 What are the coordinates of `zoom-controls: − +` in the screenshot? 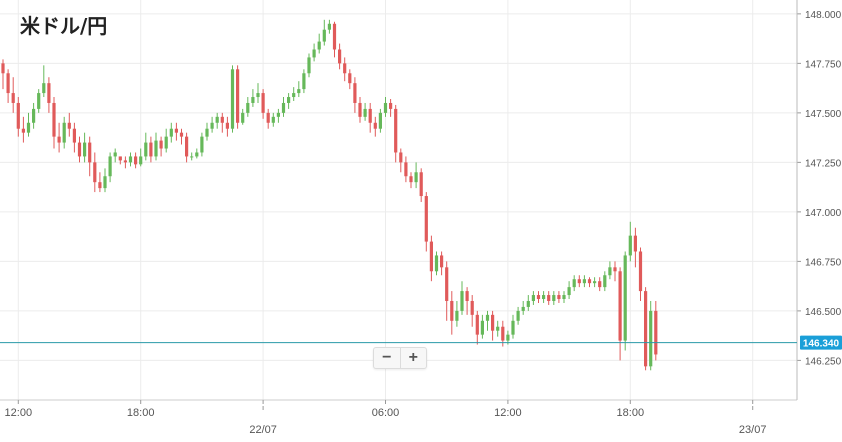 It's located at (400, 358).